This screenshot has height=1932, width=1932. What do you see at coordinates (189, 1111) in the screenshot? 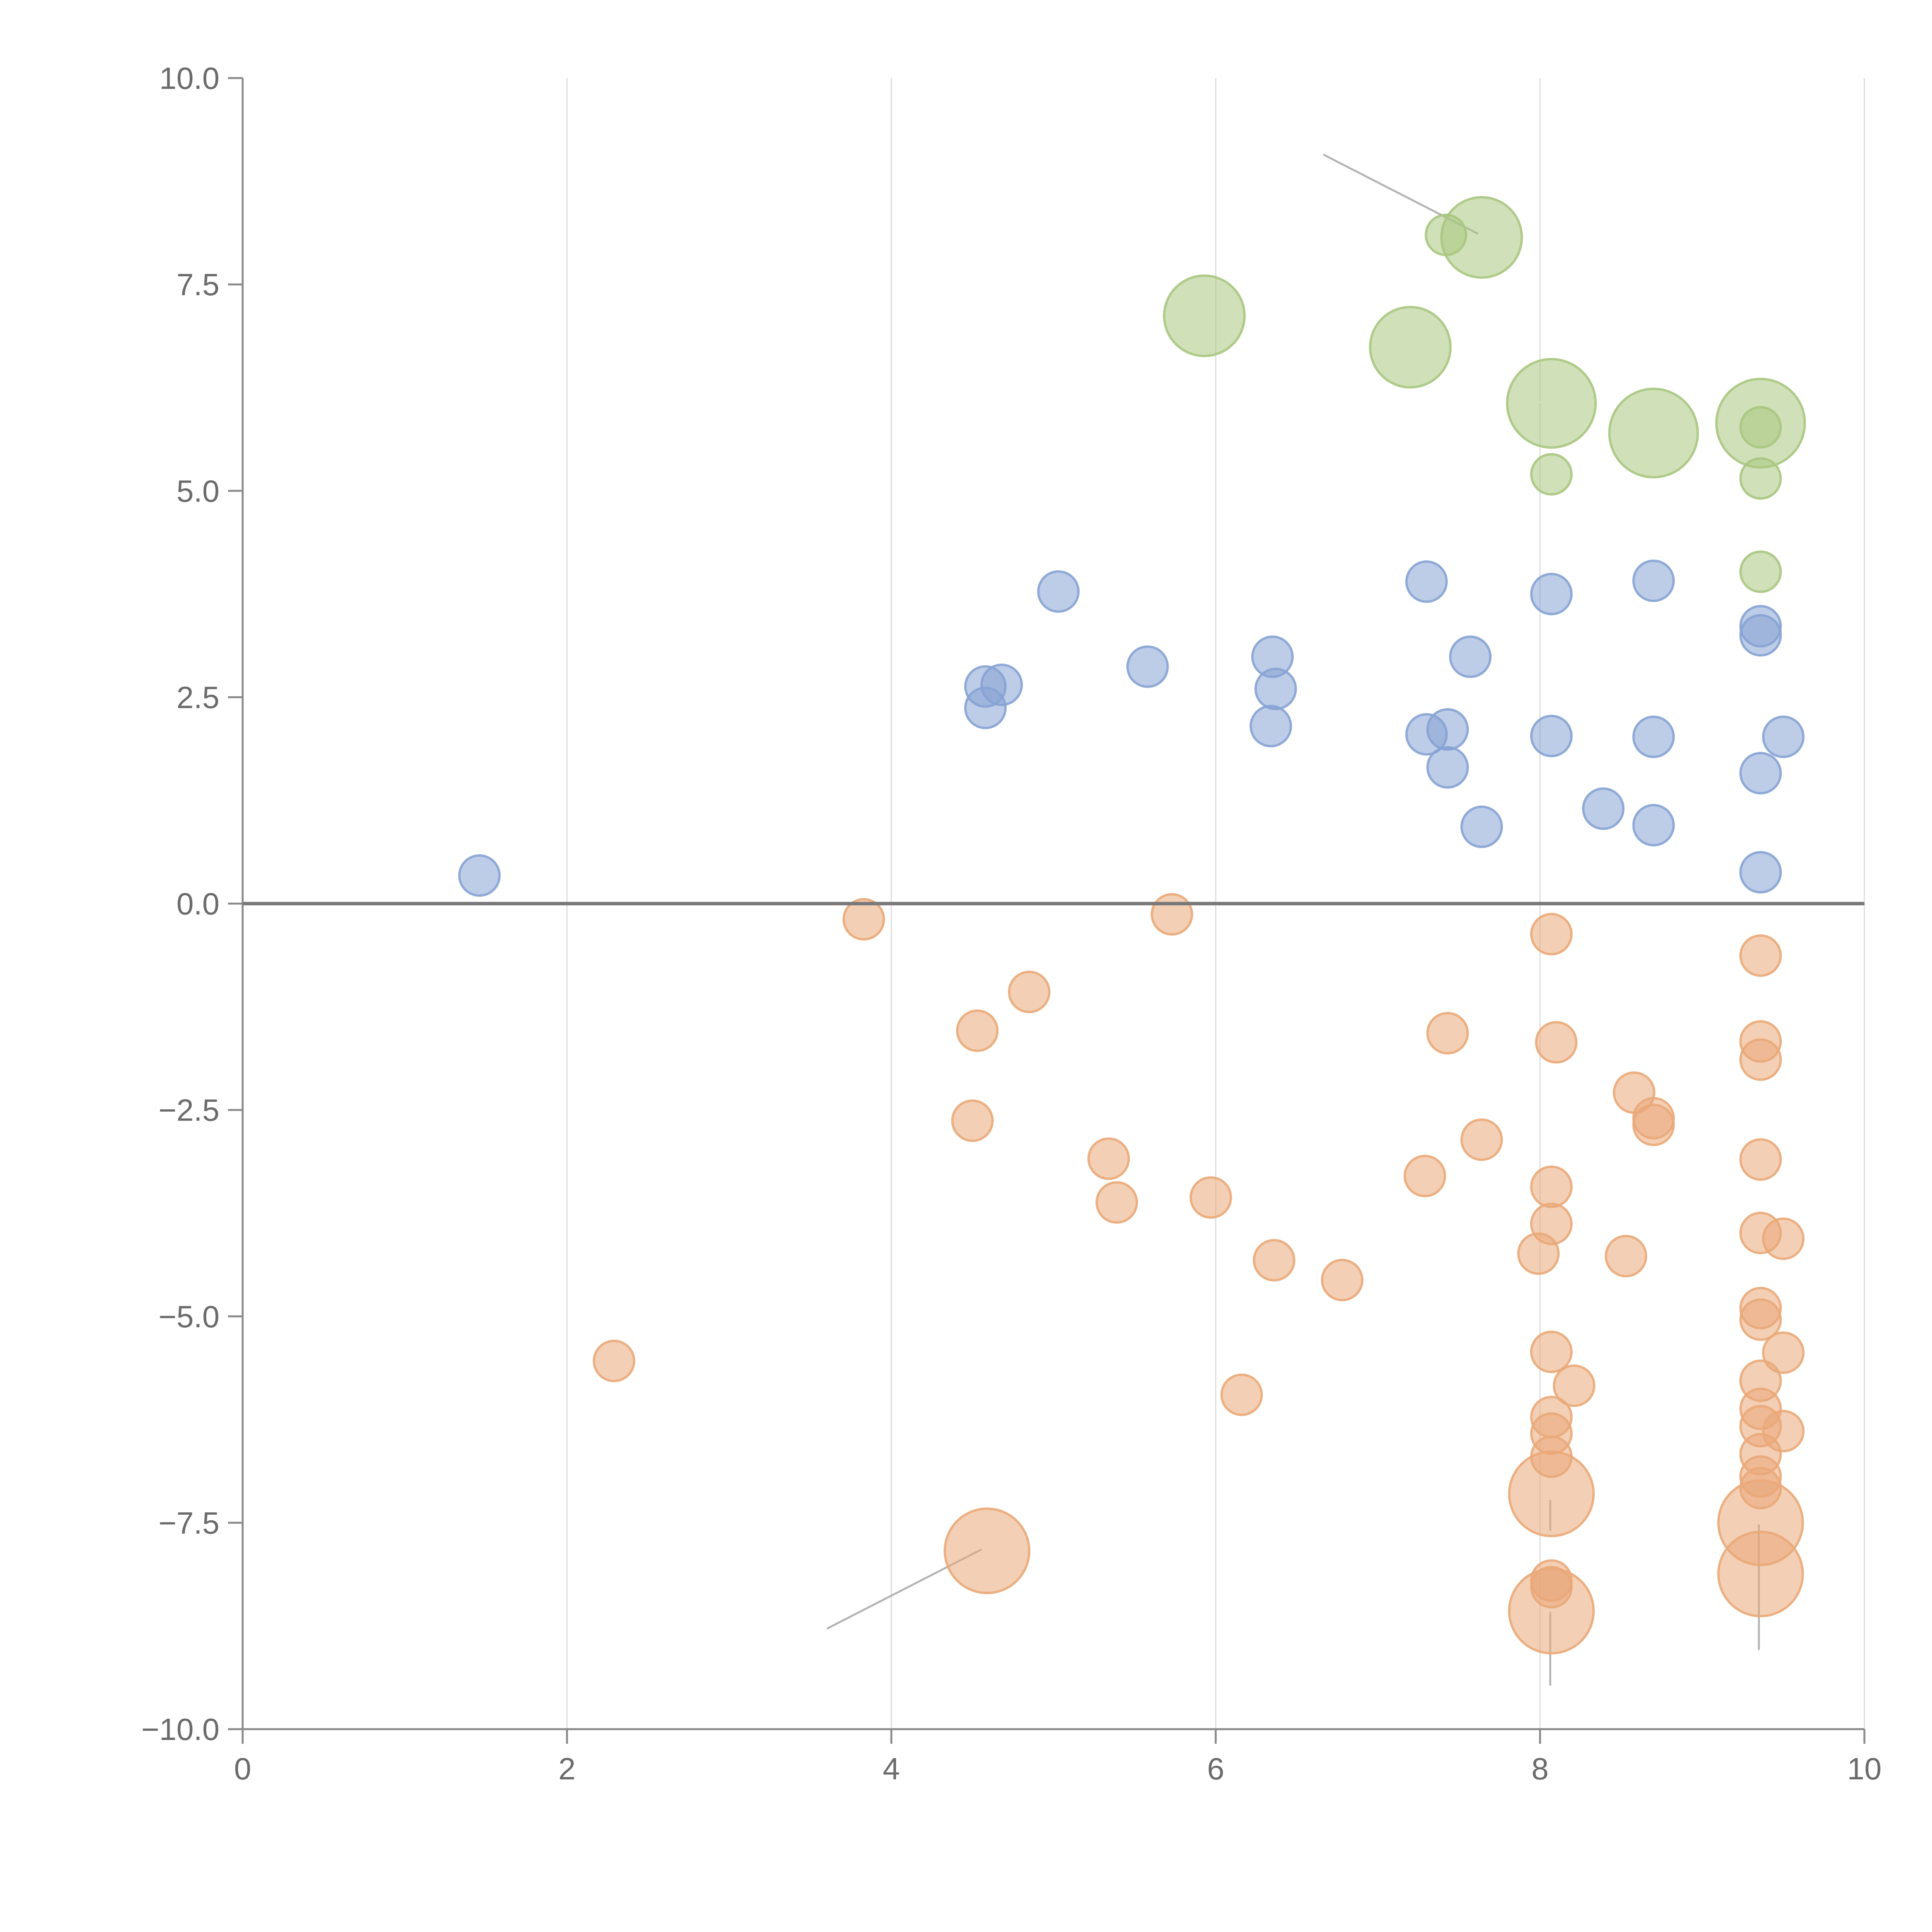
I see `y-tick-label-5: −2.5` at bounding box center [189, 1111].